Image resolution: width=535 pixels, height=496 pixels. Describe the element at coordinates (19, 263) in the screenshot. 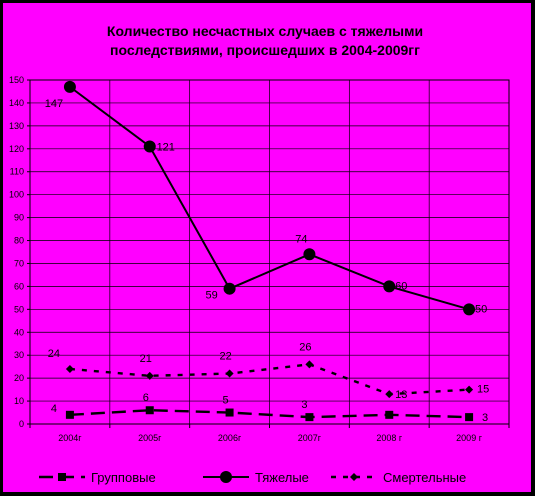

I see `y-tick-label-70: 70` at that location.